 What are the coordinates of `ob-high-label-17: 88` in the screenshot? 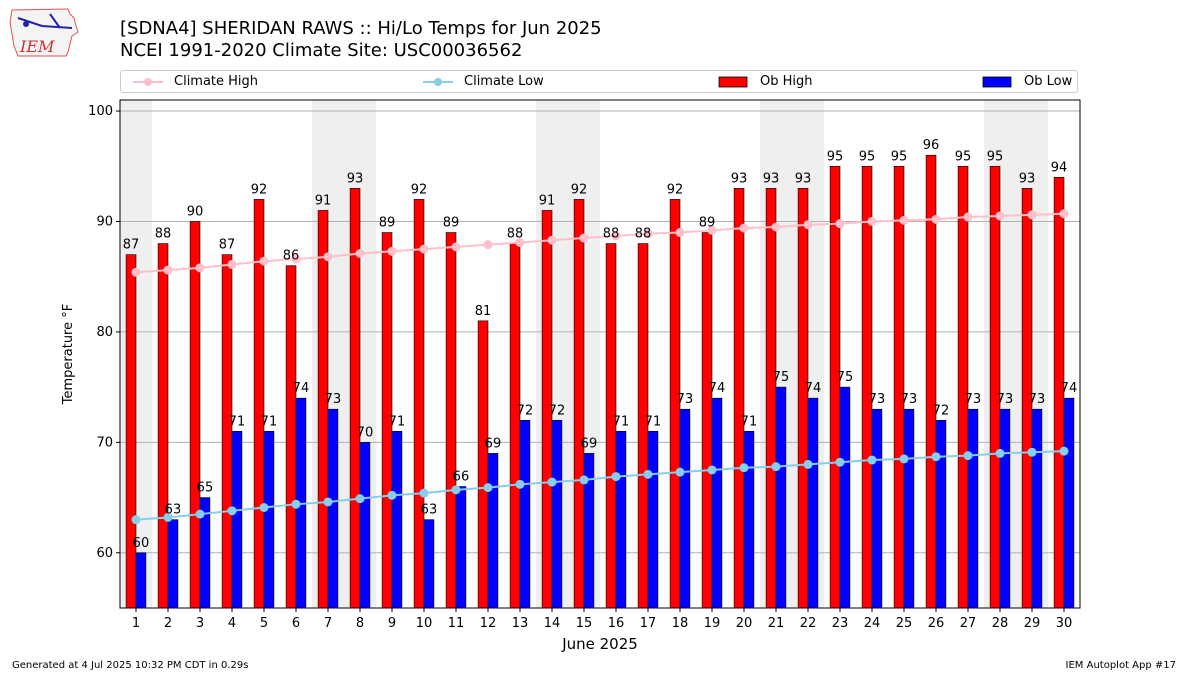 It's located at (643, 234).